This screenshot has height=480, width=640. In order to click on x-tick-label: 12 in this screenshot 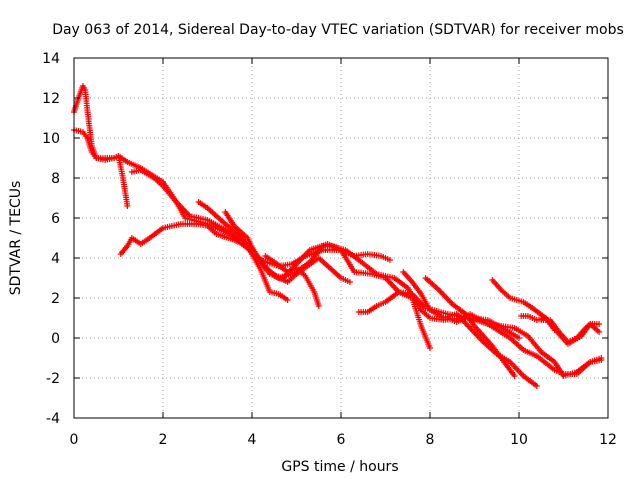, I will do `click(608, 440)`.